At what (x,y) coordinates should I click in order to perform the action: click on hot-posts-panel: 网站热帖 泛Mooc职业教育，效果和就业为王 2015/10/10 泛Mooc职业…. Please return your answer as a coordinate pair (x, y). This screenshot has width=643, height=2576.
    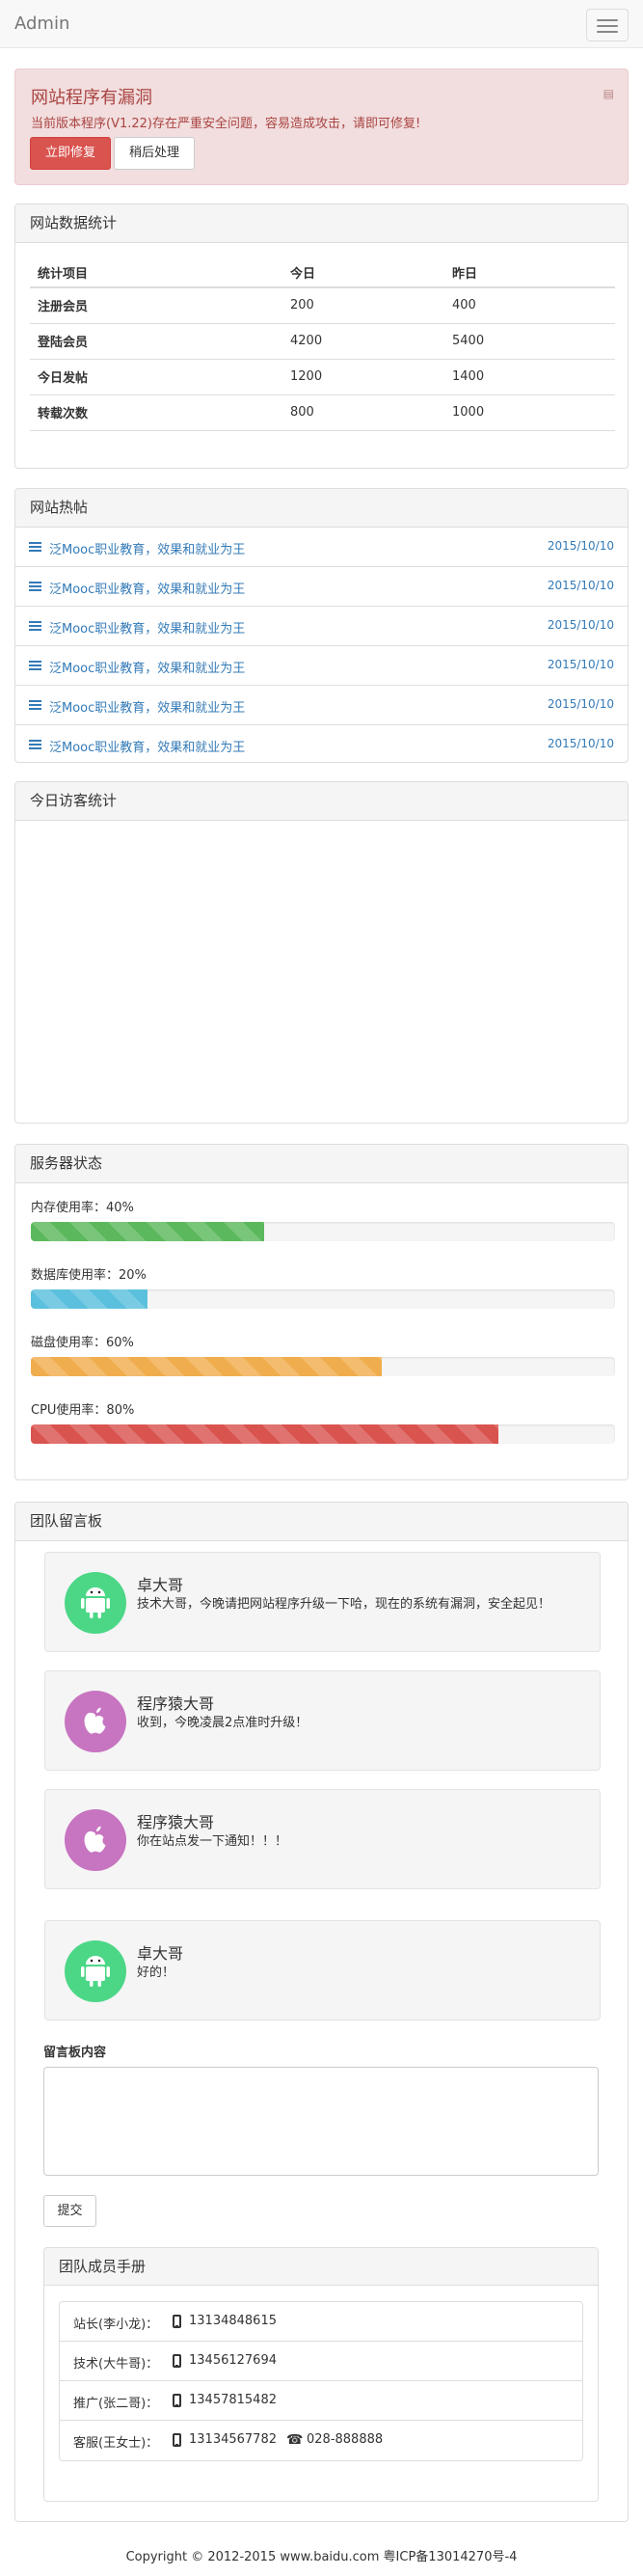
    Looking at the image, I should click on (321, 625).